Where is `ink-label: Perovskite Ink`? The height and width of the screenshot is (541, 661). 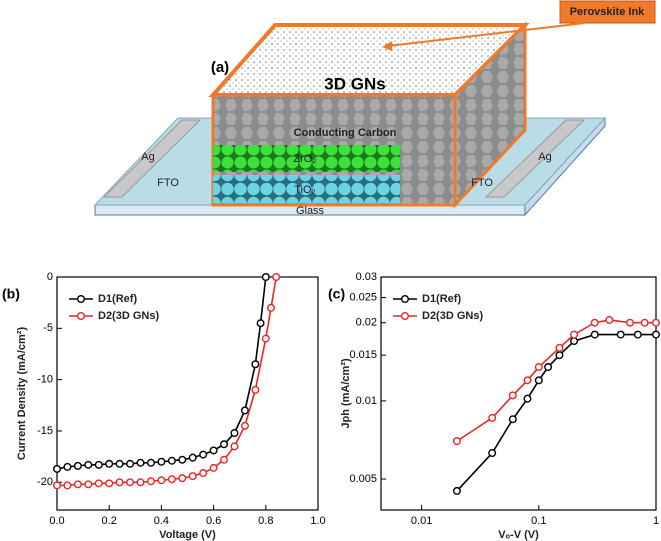
ink-label: Perovskite Ink is located at coordinates (607, 12).